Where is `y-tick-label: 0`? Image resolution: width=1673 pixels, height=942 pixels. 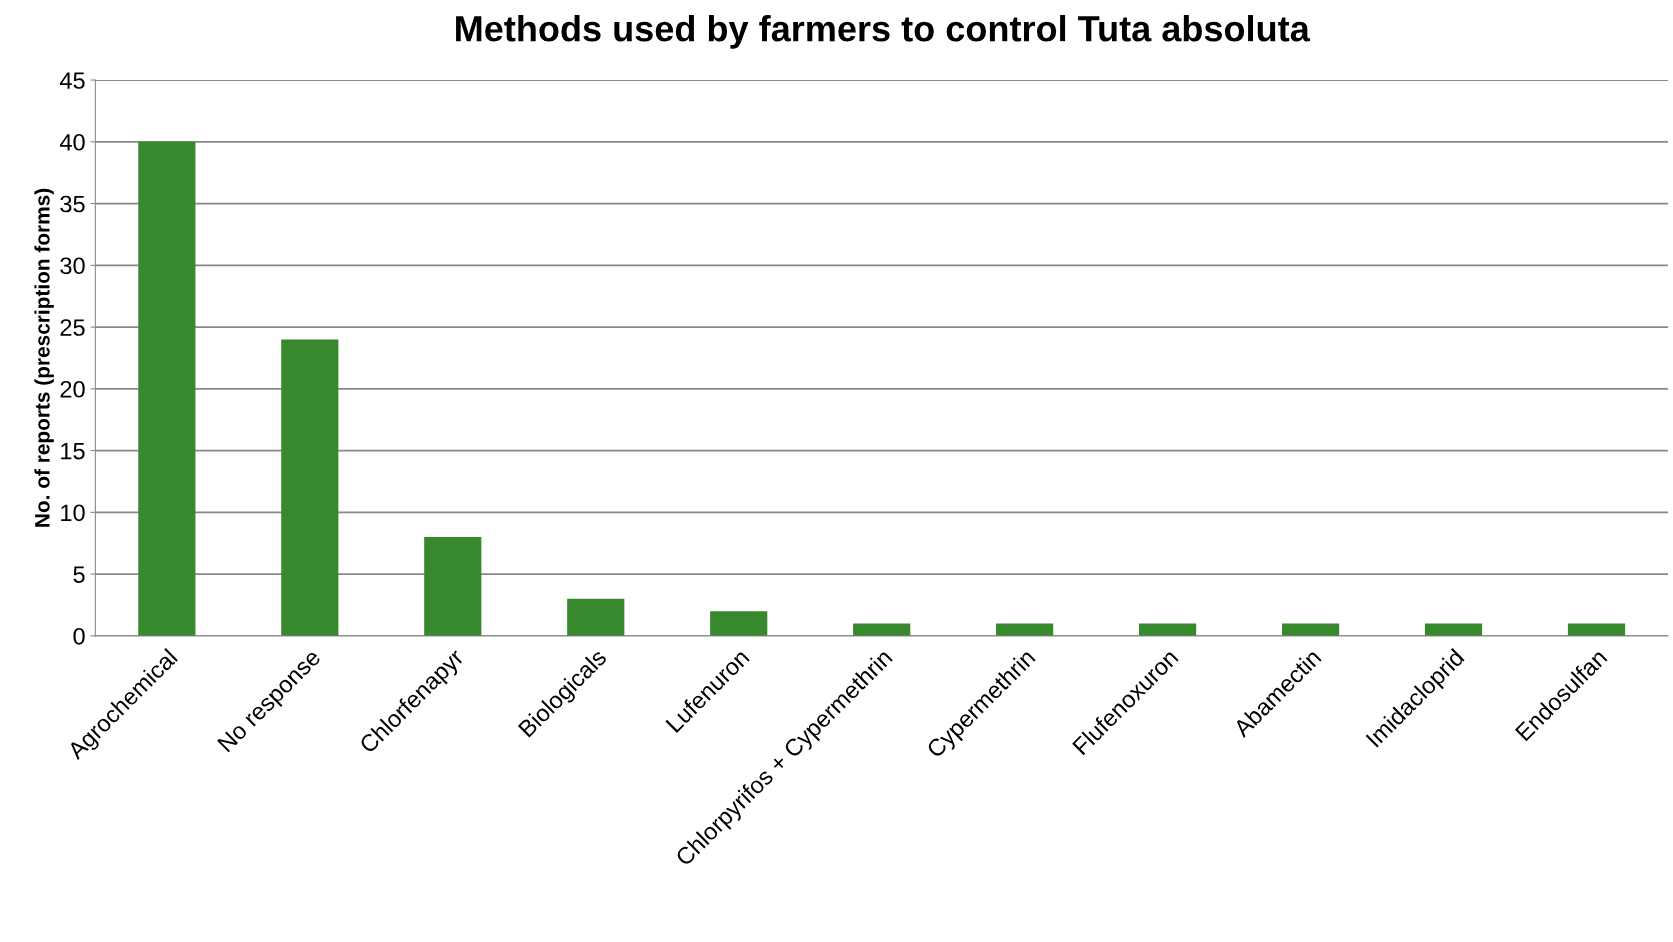
y-tick-label: 0 is located at coordinates (79, 636).